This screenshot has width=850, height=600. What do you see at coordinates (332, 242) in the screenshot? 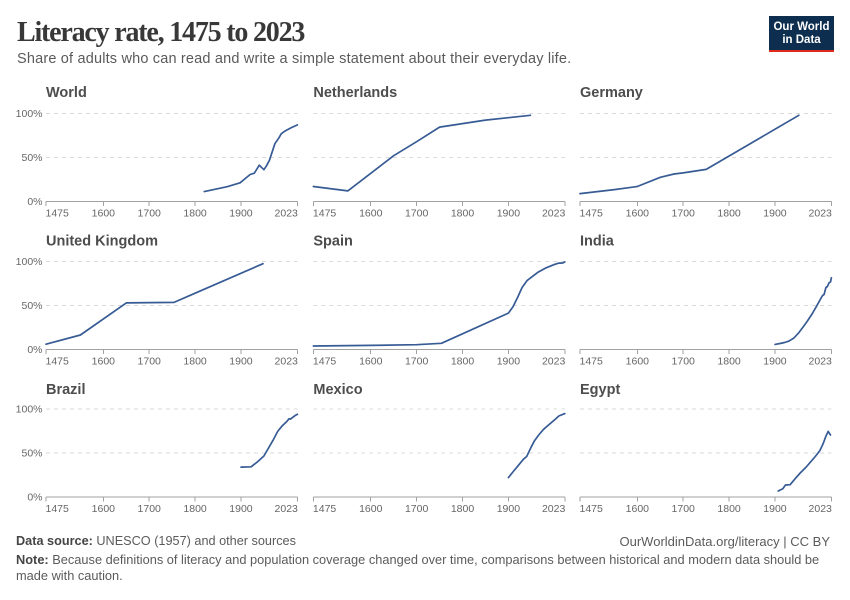
I see `svg-text: Spain` at bounding box center [332, 242].